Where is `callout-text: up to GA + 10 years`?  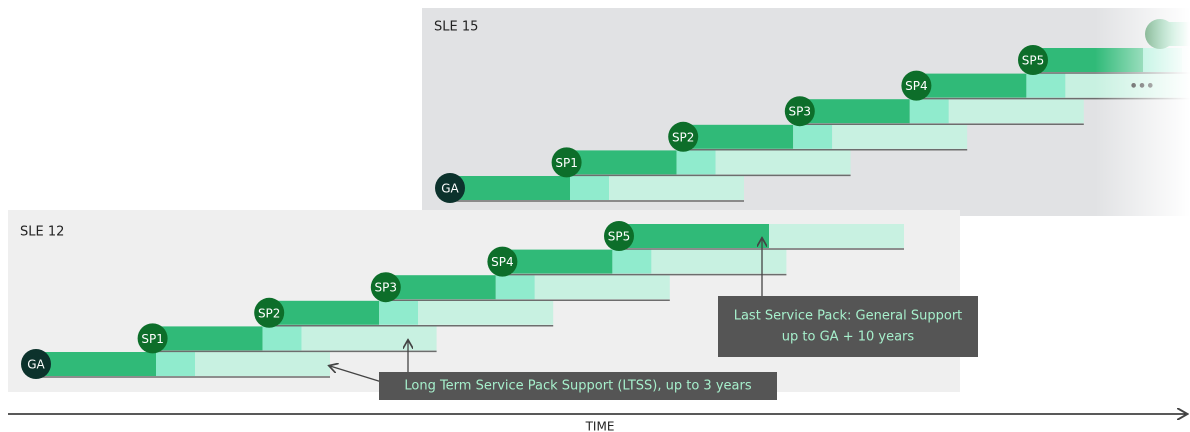
callout-text: up to GA + 10 years is located at coordinates (848, 337).